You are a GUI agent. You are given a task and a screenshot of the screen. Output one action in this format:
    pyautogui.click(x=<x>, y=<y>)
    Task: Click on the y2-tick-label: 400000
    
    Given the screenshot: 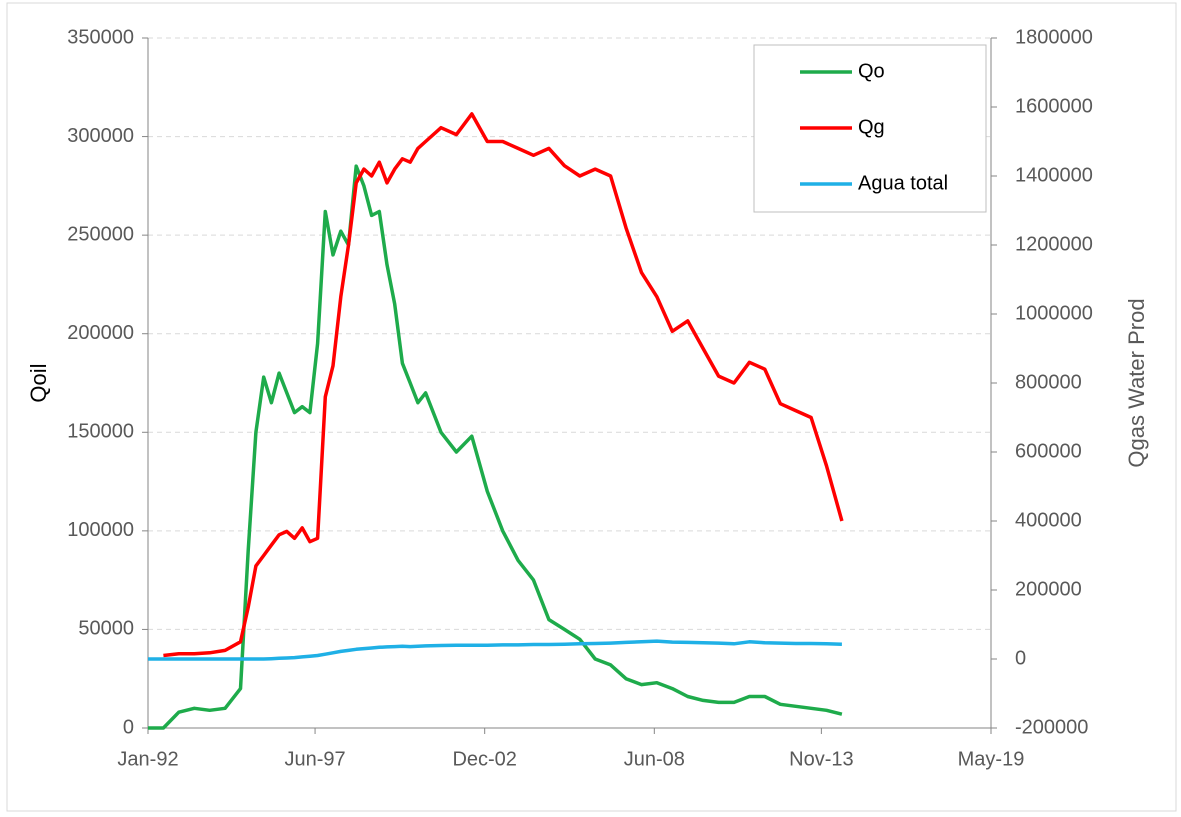 What is the action you would take?
    pyautogui.click(x=1048, y=520)
    